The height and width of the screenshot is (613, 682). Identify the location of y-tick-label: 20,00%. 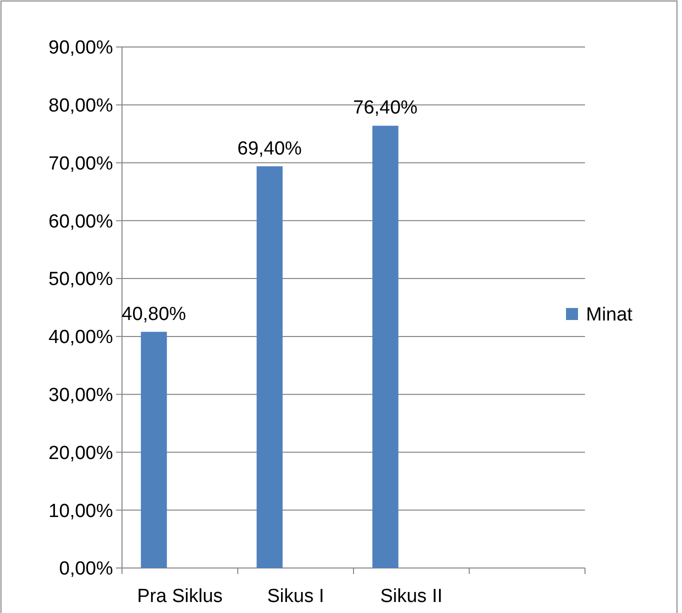
(81, 453).